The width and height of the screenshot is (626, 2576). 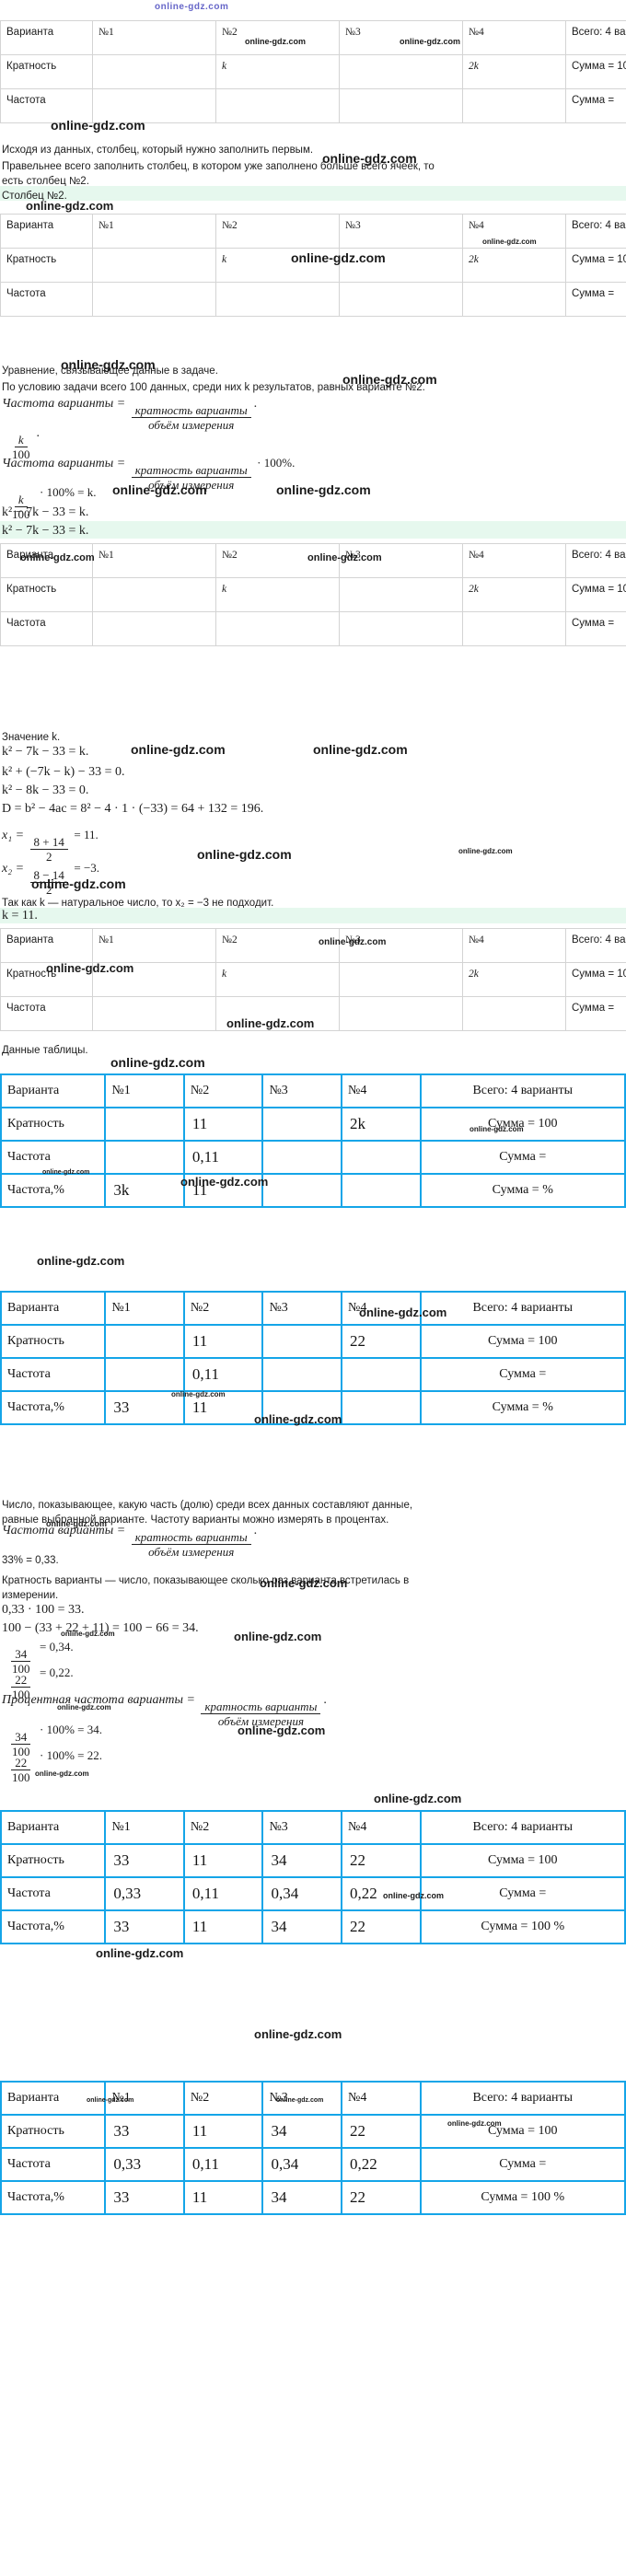 I want to click on row-label: Частота,%, so click(x=53, y=1190).